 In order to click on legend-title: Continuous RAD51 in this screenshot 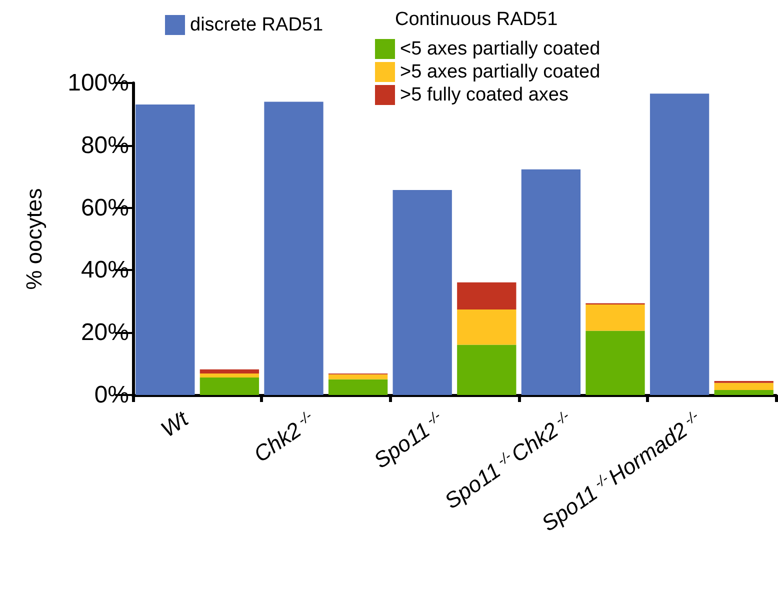, I will do `click(476, 19)`.